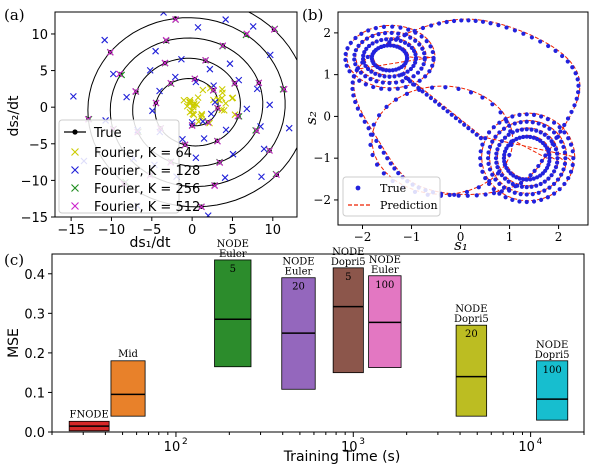  What do you see at coordinates (226, 103) in the screenshot?
I see `k64-point` at bounding box center [226, 103].